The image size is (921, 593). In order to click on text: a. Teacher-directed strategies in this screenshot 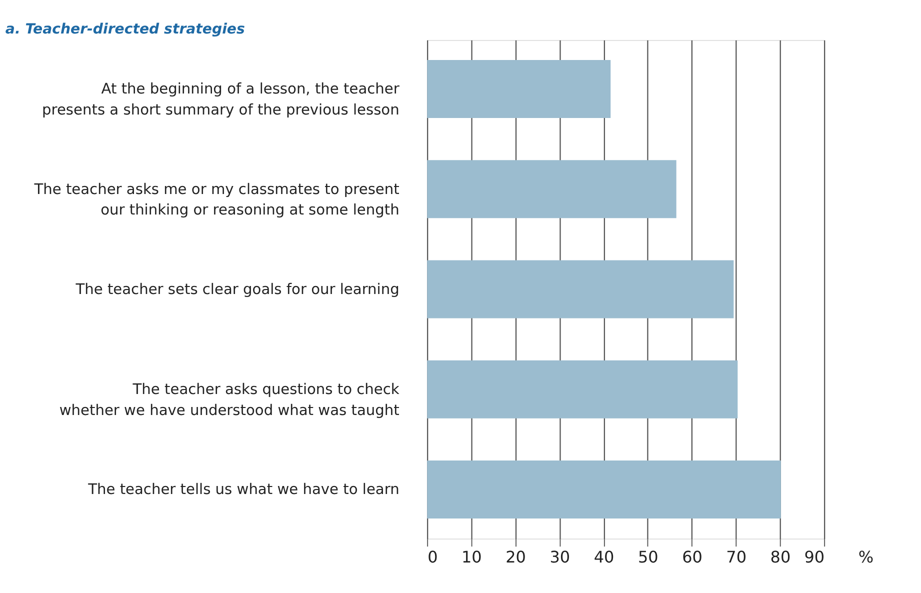, I will do `click(125, 29)`.